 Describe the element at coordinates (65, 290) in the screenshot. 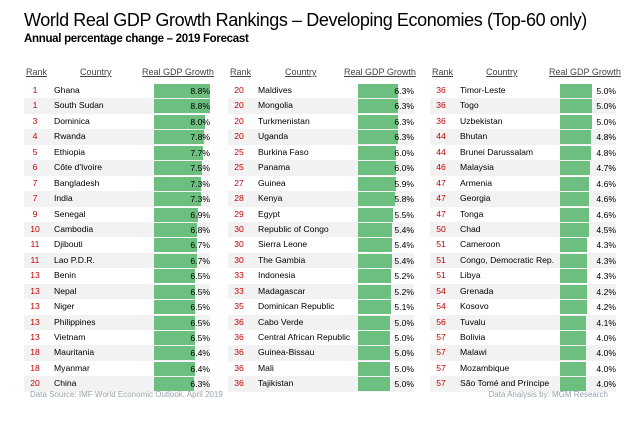

I see `country-cell: Nepal` at that location.